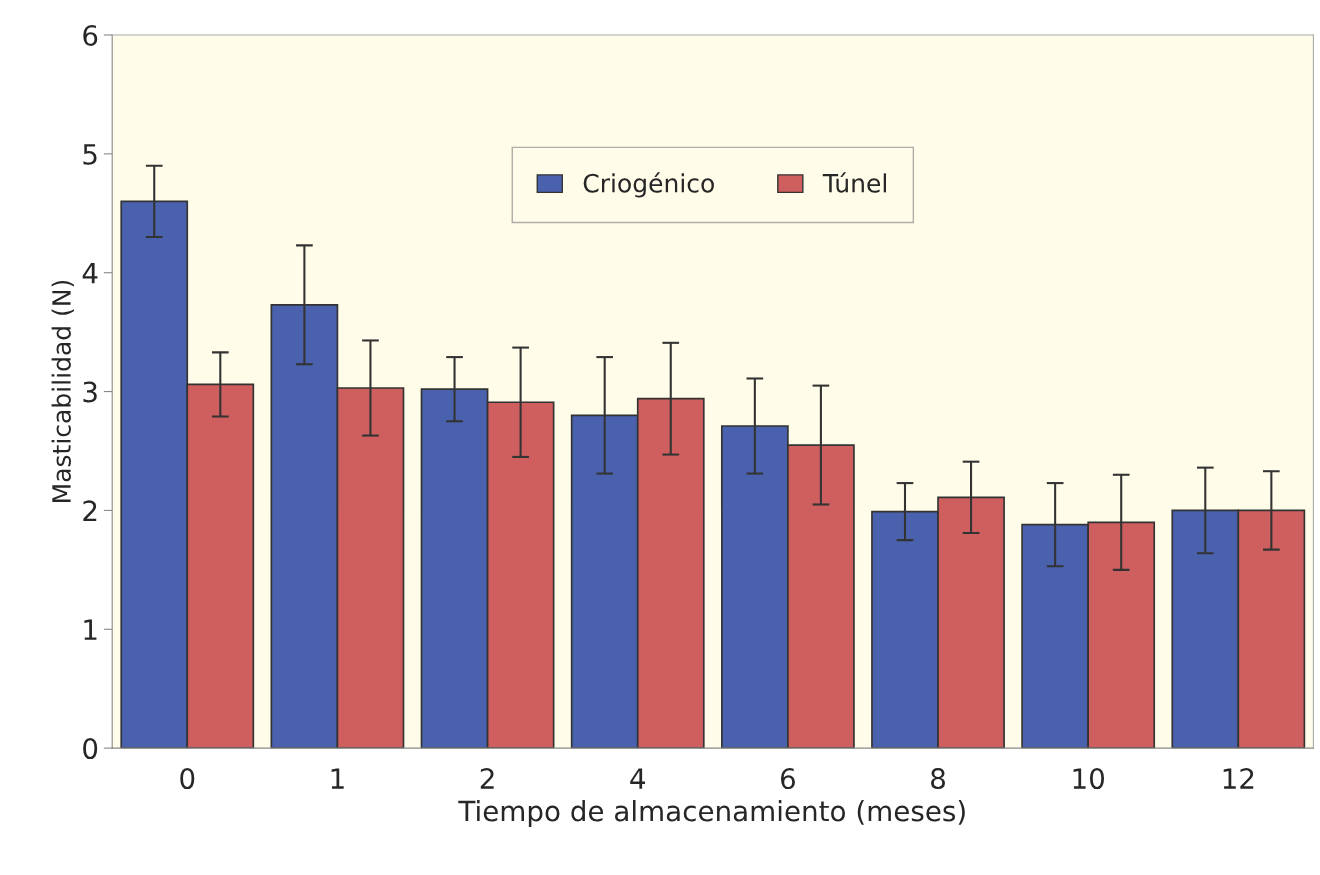 Image resolution: width=1320 pixels, height=875 pixels. Describe the element at coordinates (90, 35) in the screenshot. I see `y-tick-label: 6` at that location.